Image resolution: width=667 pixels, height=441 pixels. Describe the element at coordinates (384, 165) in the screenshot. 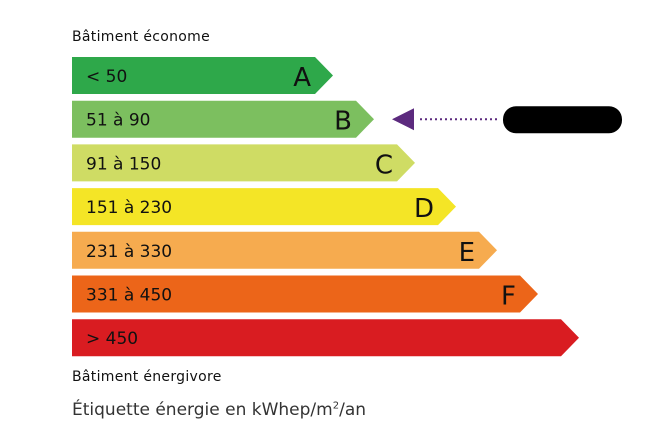

I see `class-letter: C` at that location.